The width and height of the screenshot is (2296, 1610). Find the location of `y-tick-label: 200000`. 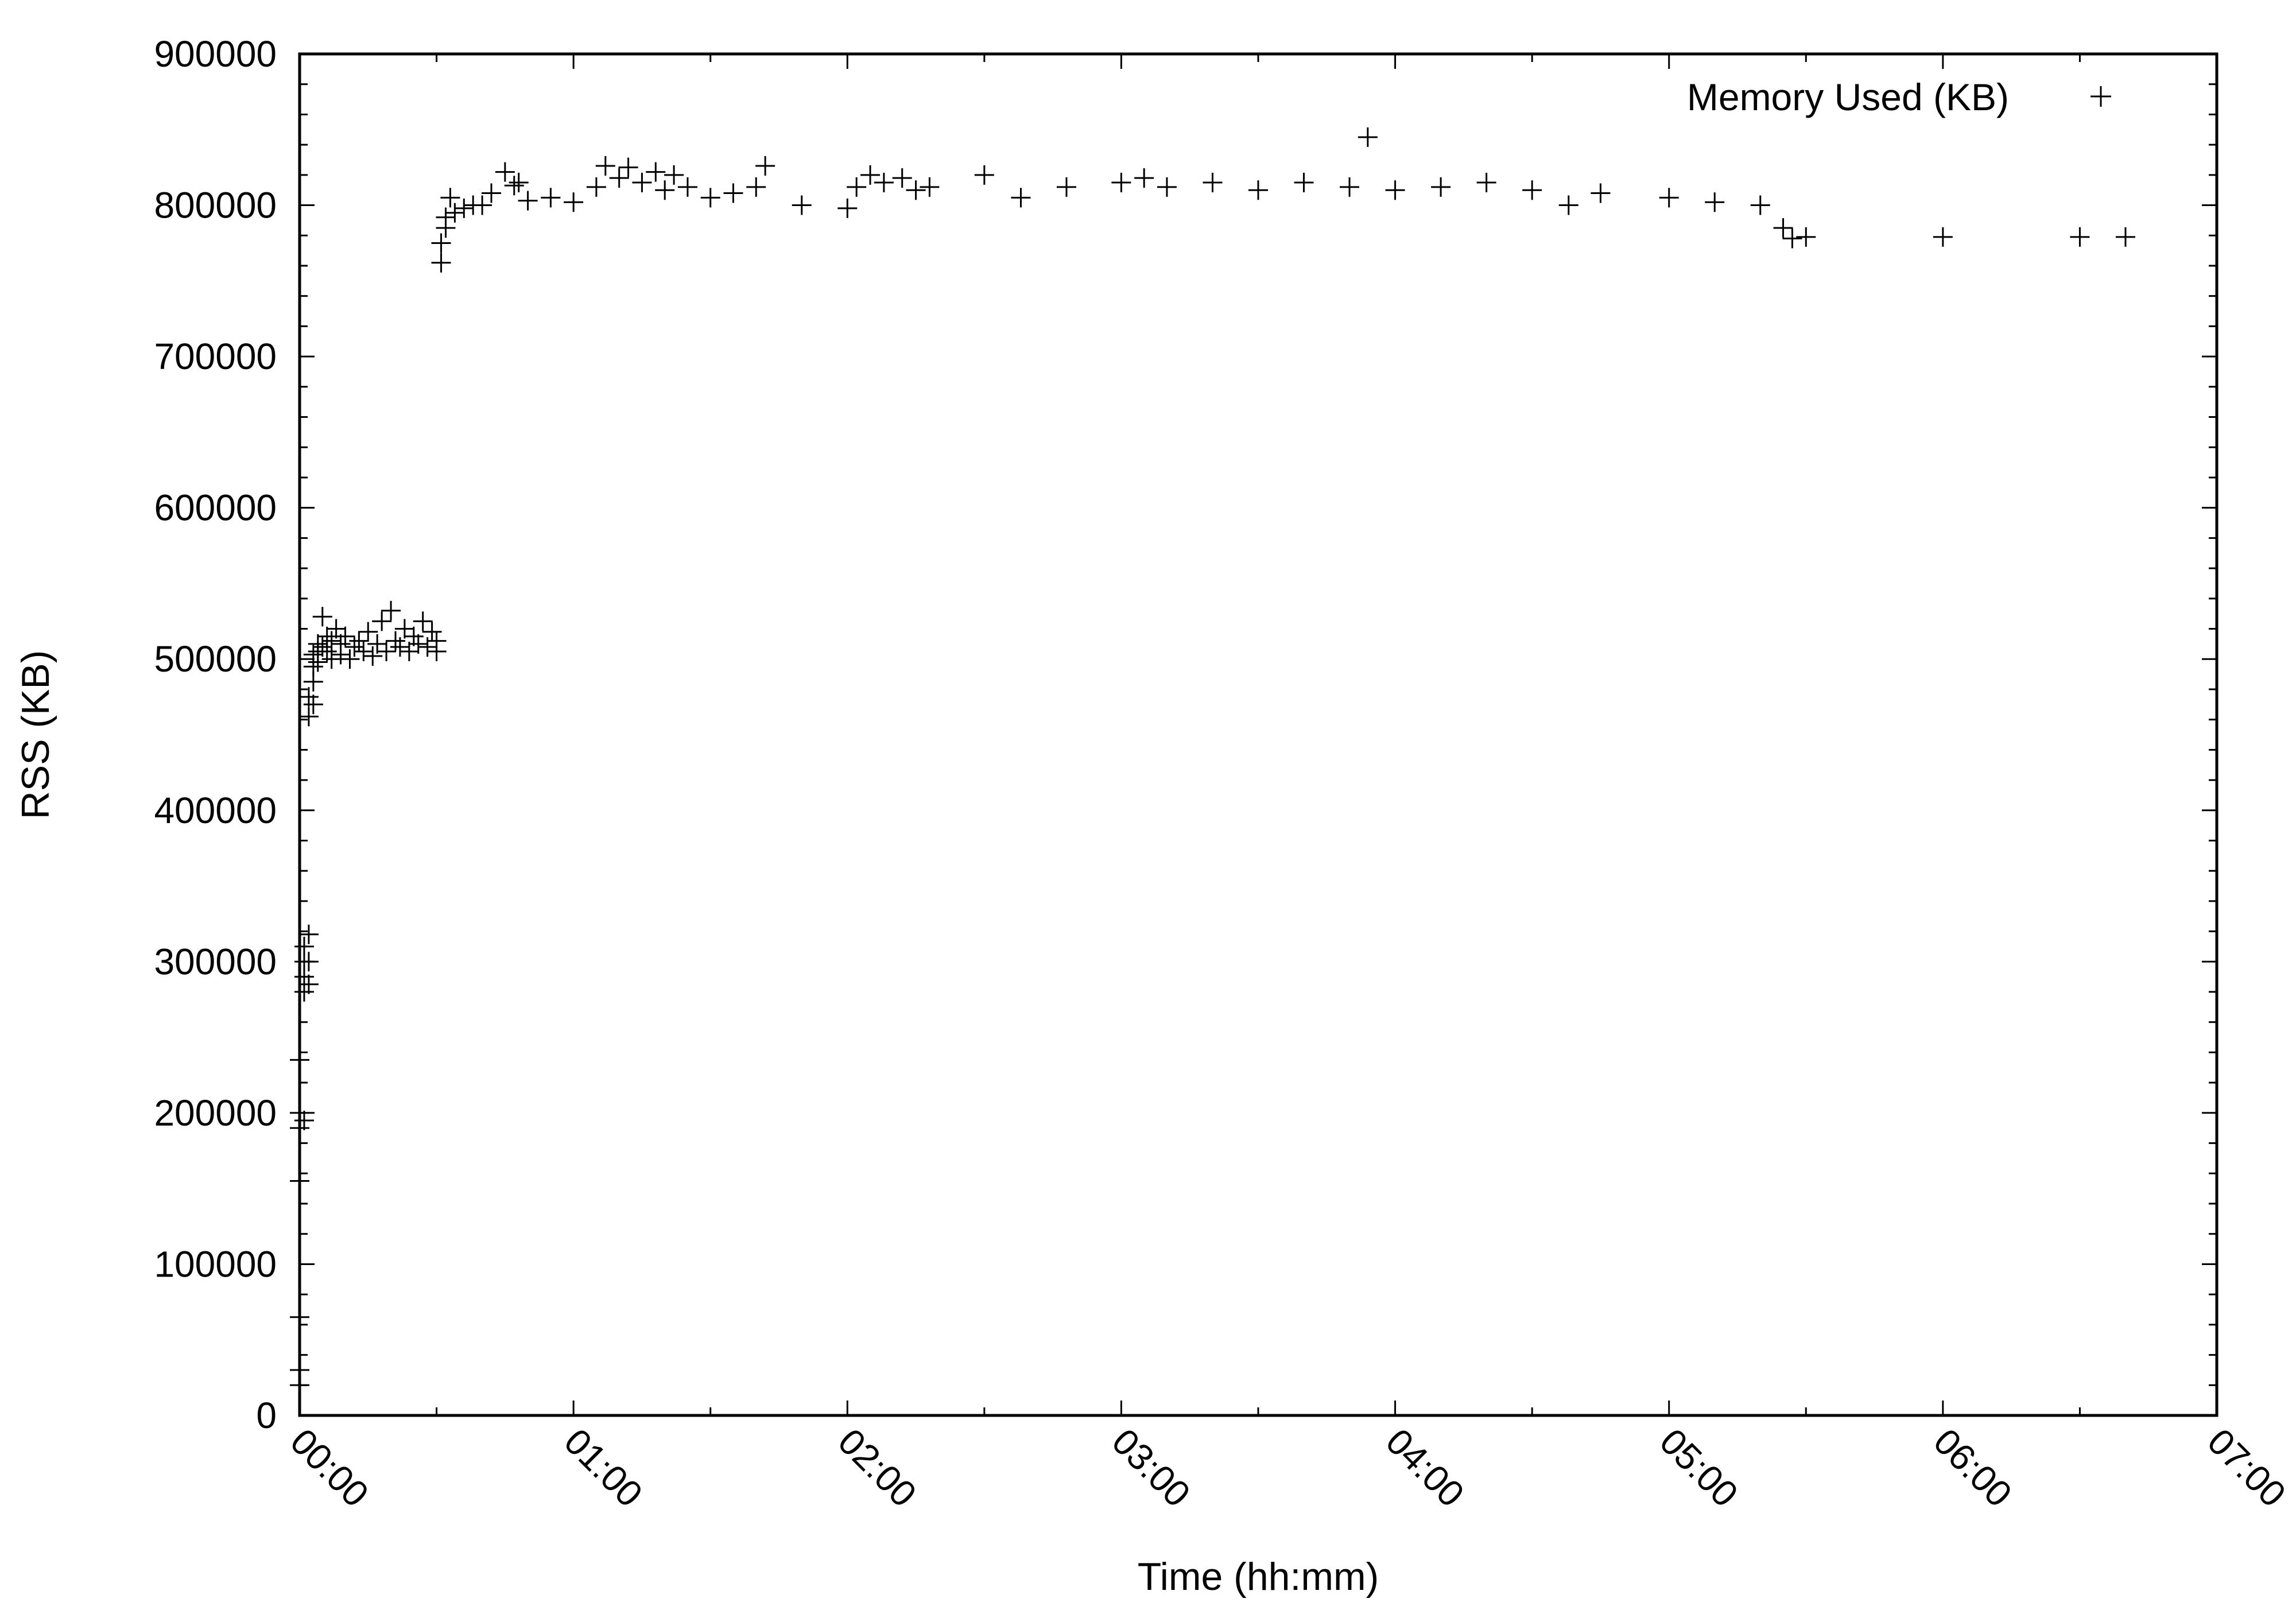

y-tick-label: 200000 is located at coordinates (215, 1113).